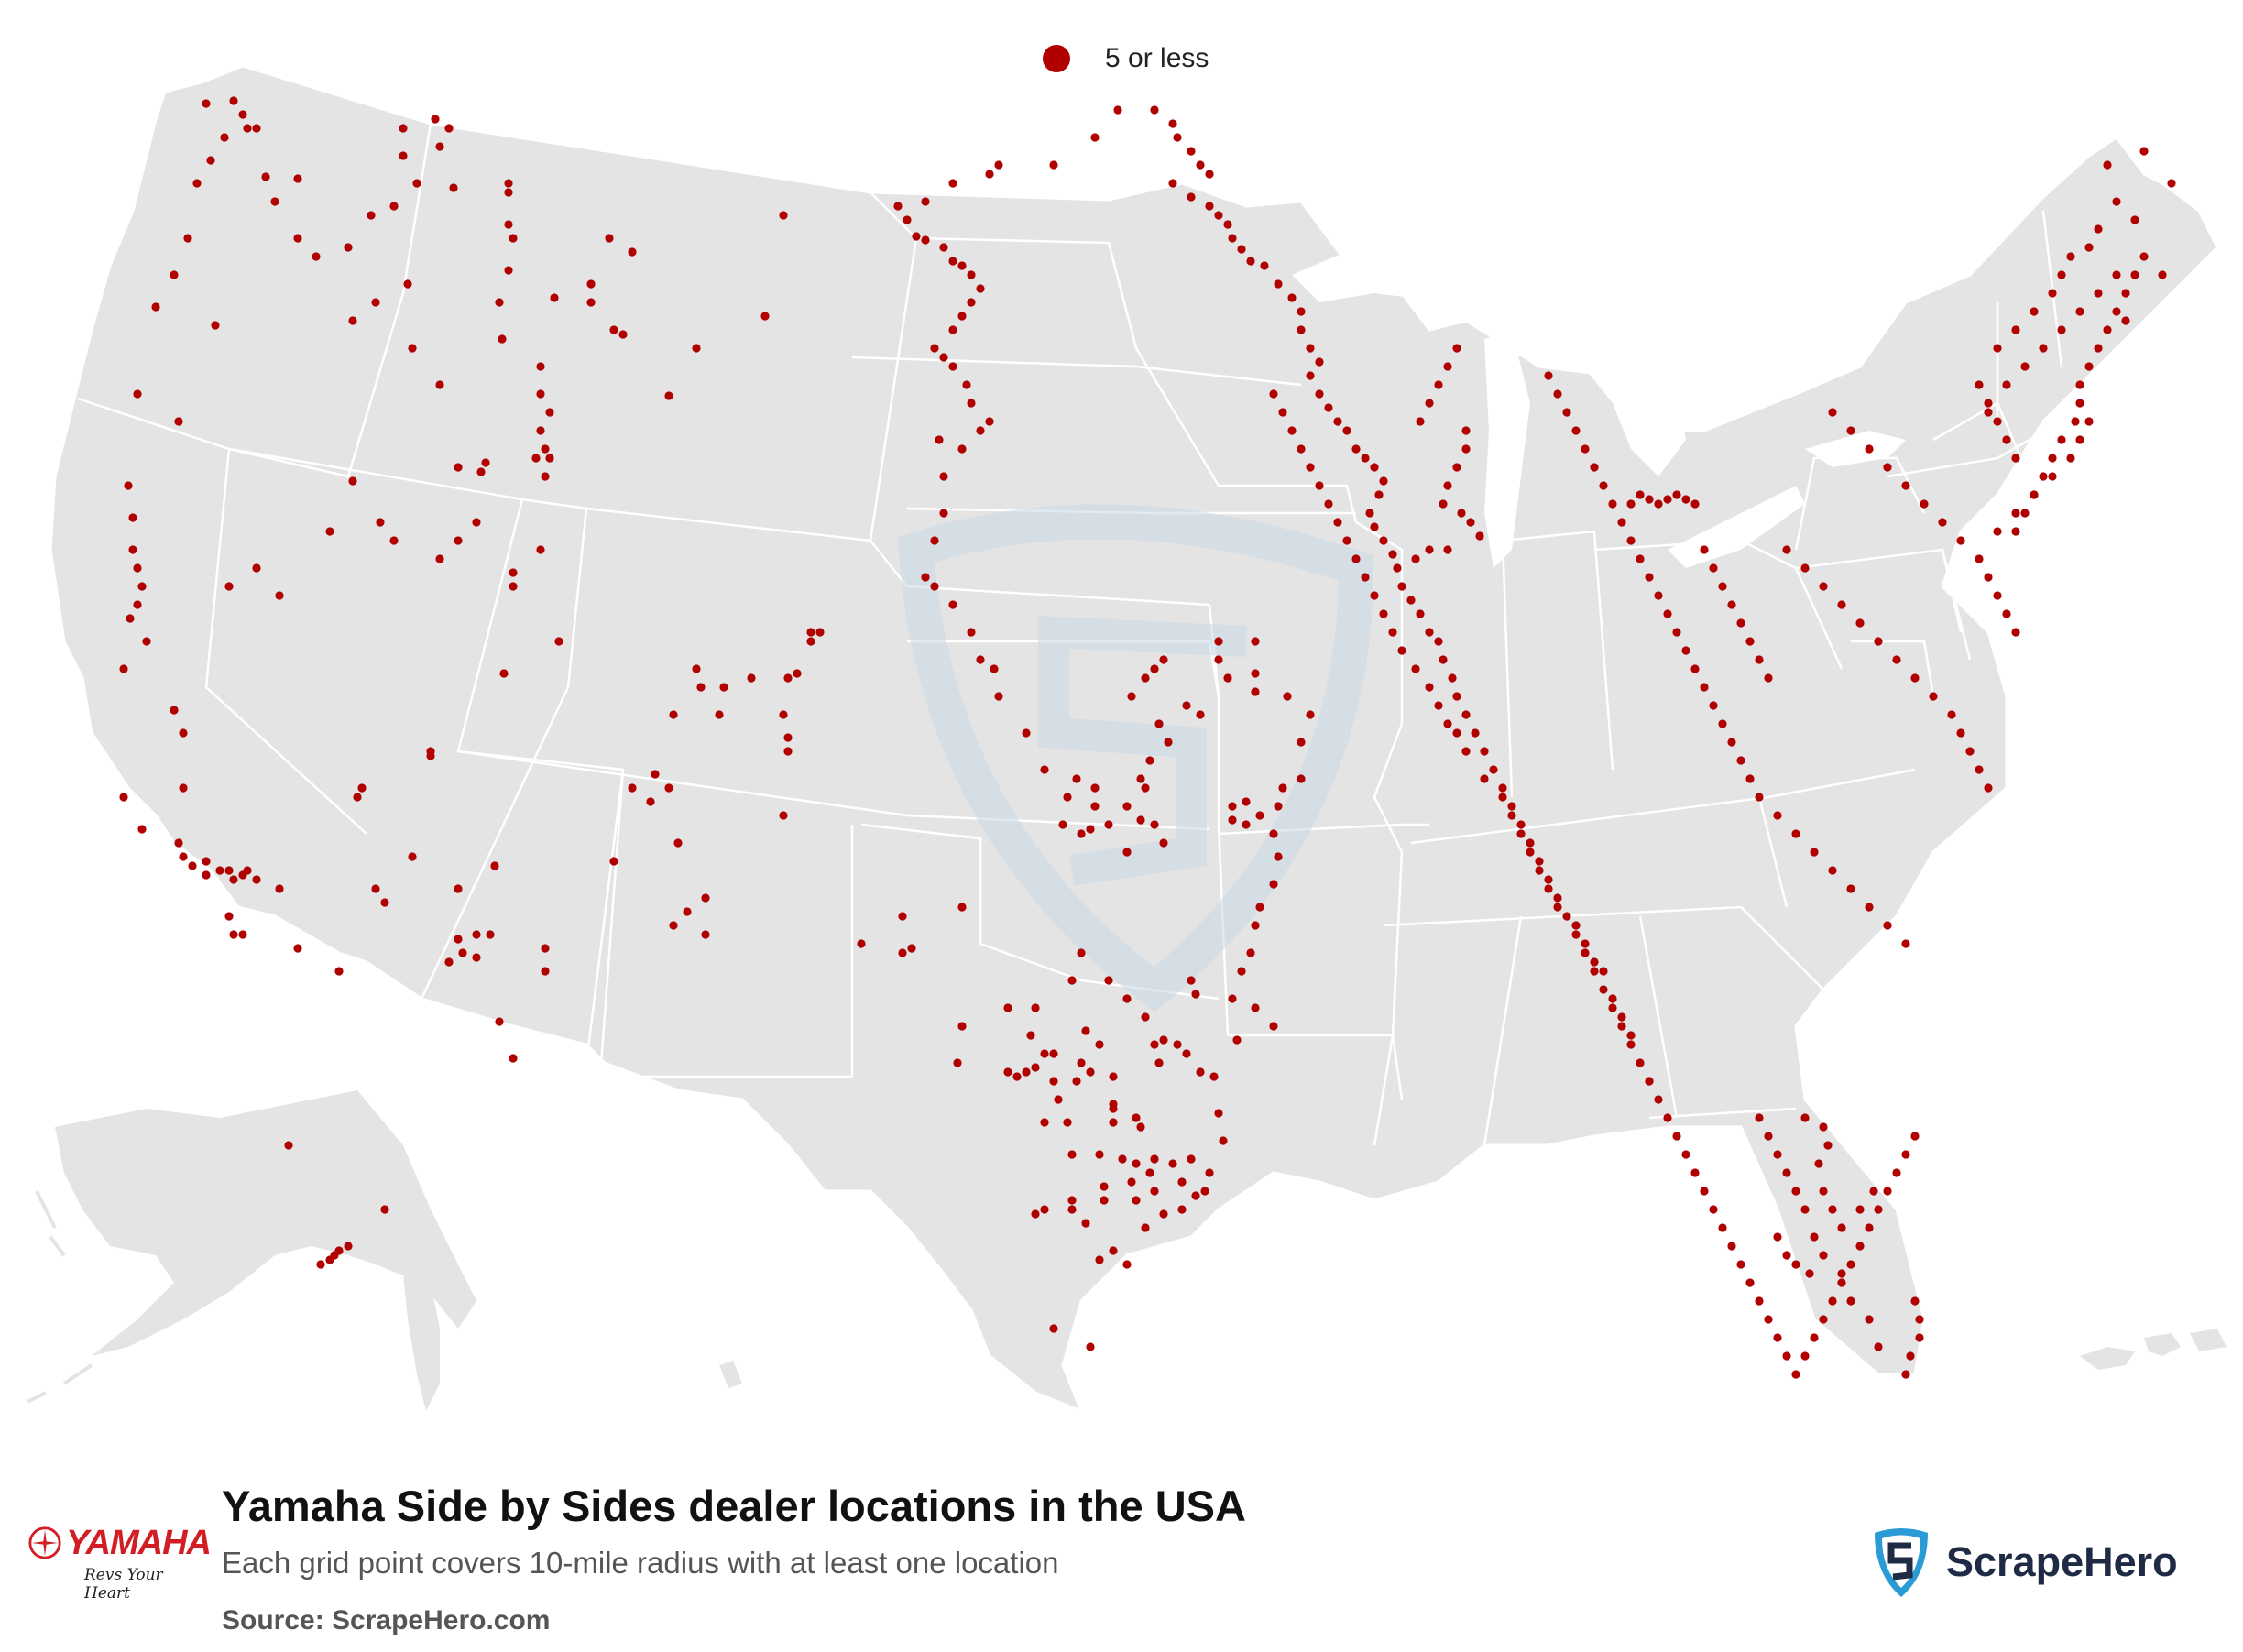 The height and width of the screenshot is (1652, 2243). Describe the element at coordinates (139, 1543) in the screenshot. I see `yamaha-wordmark: YAMAHA` at that location.